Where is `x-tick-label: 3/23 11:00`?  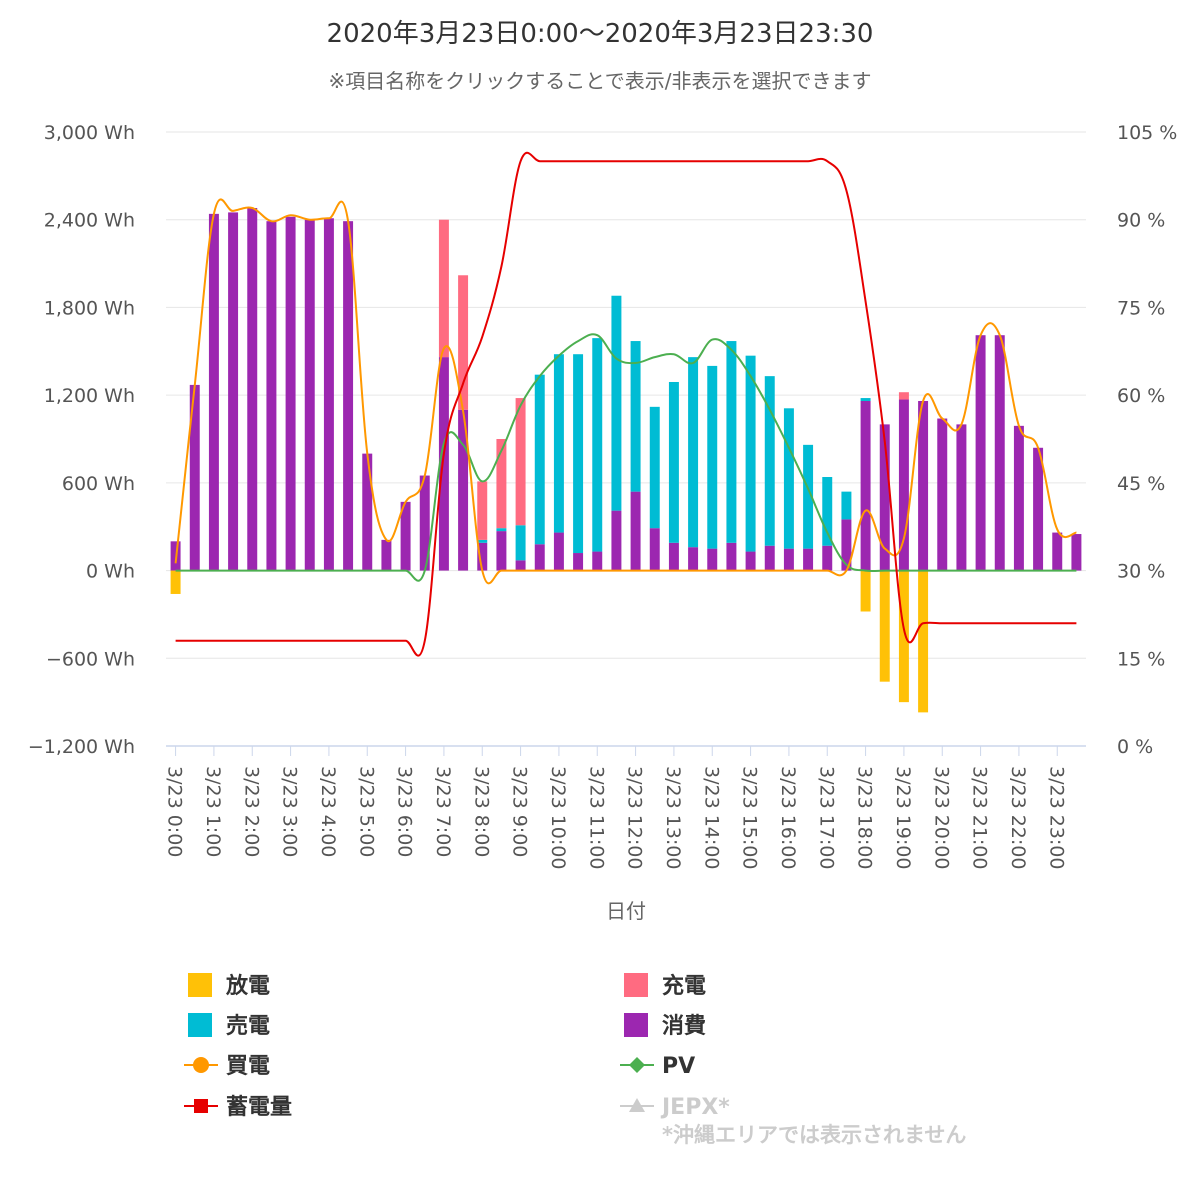
x-tick-label: 3/23 11:00 is located at coordinates (596, 817).